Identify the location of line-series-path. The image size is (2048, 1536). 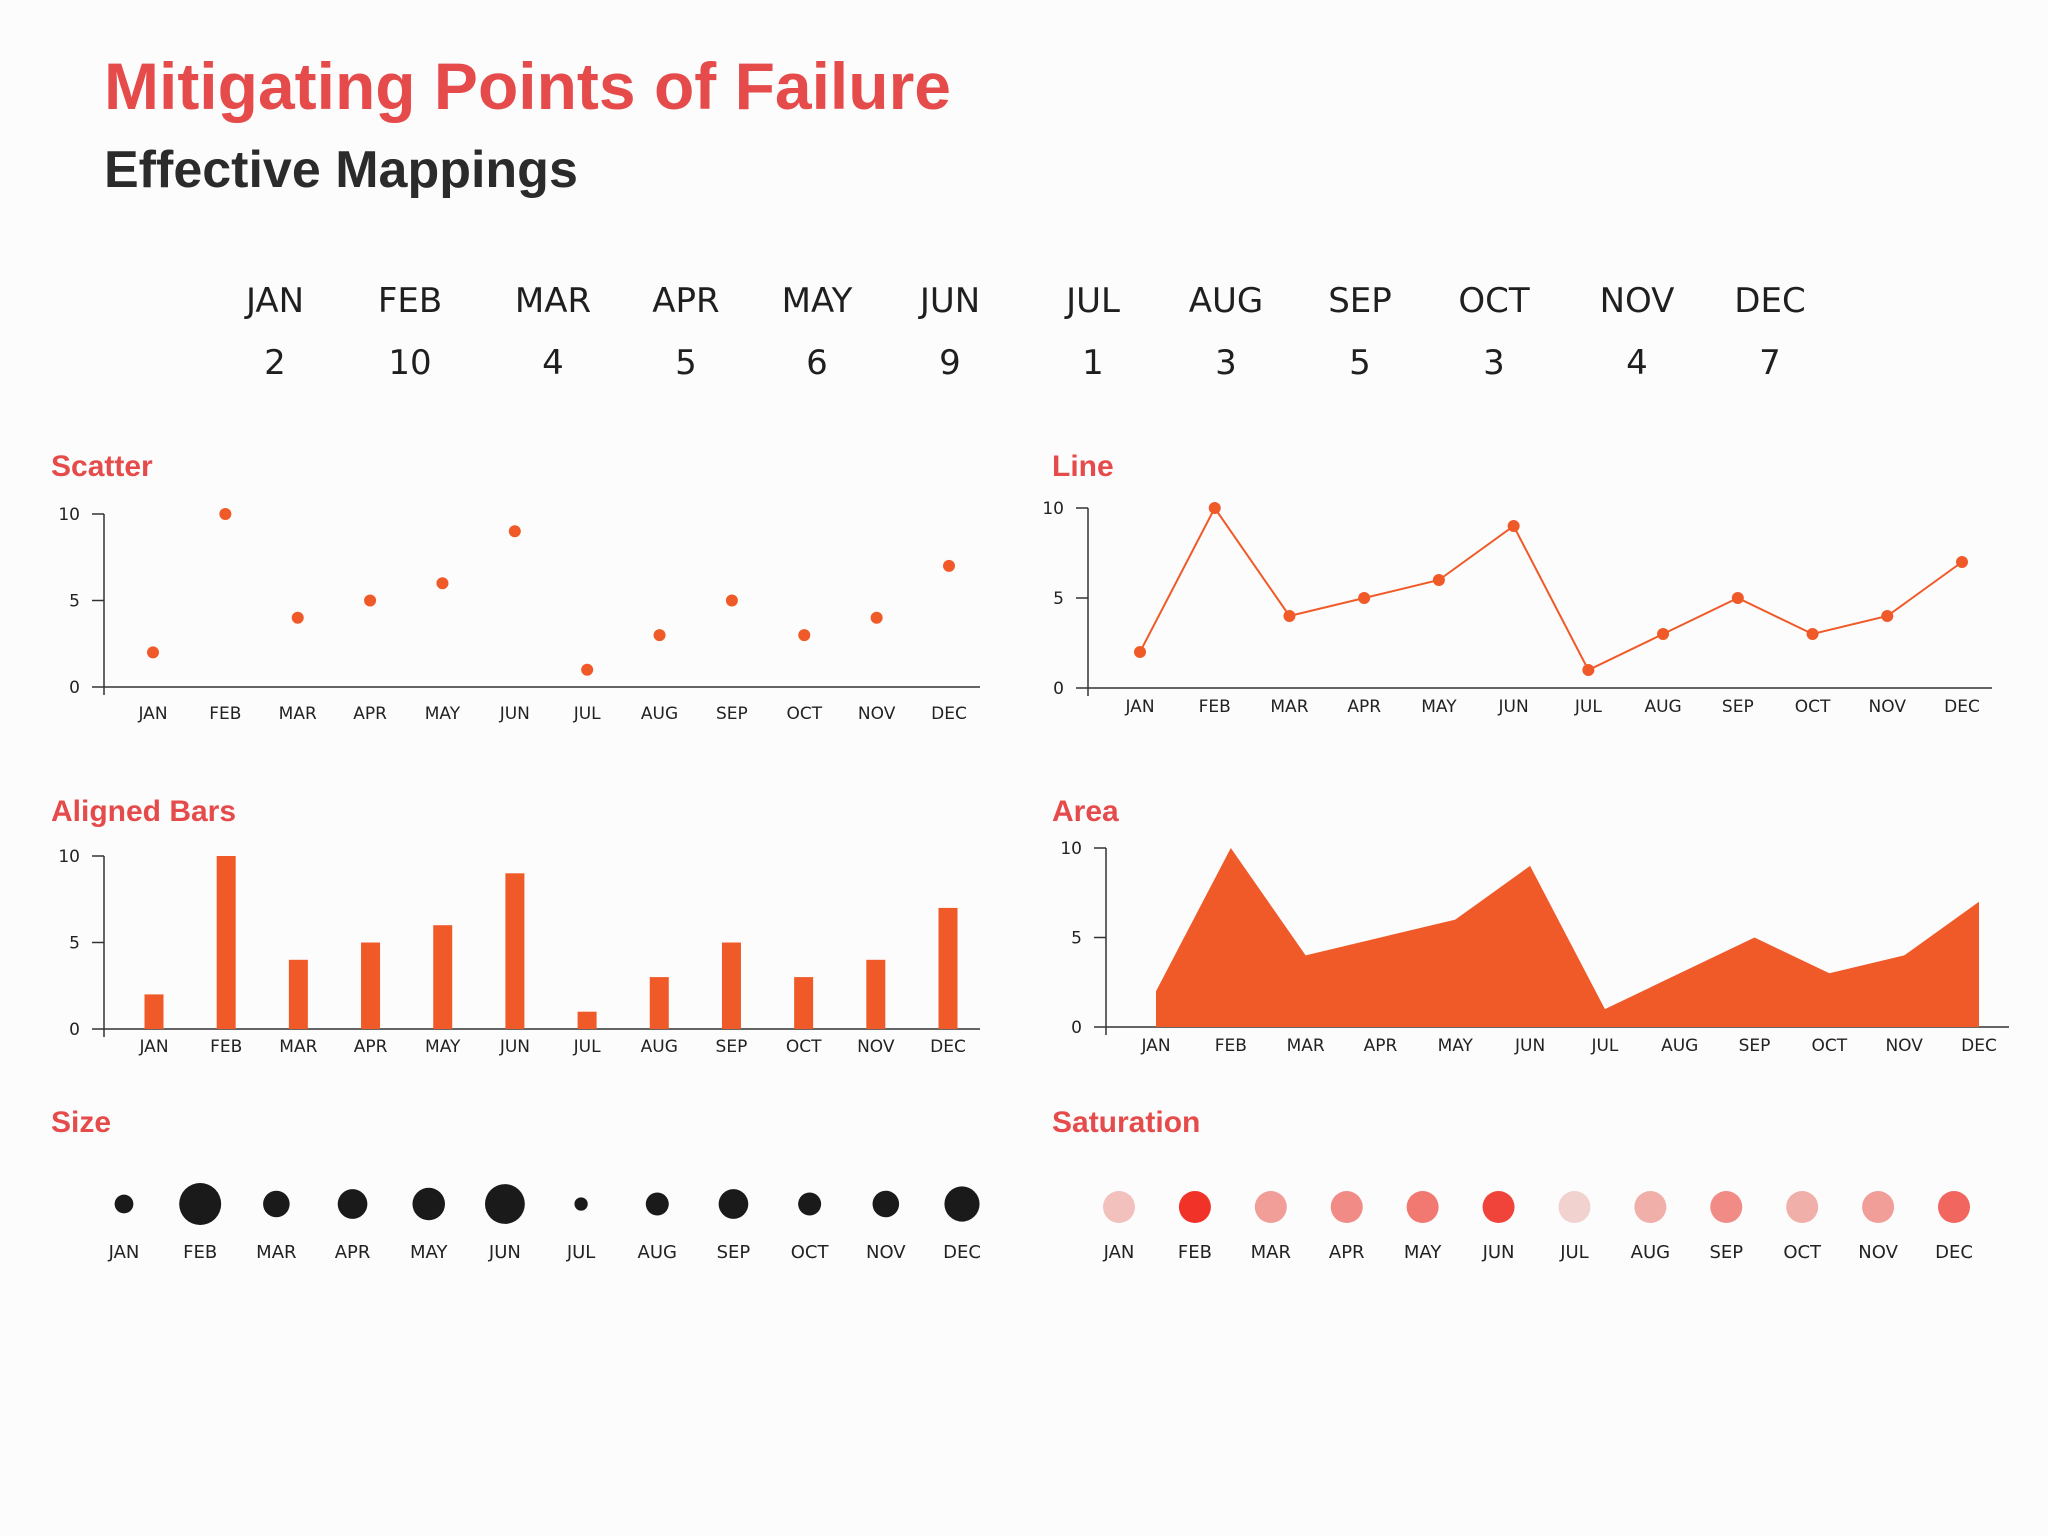
(1551, 589).